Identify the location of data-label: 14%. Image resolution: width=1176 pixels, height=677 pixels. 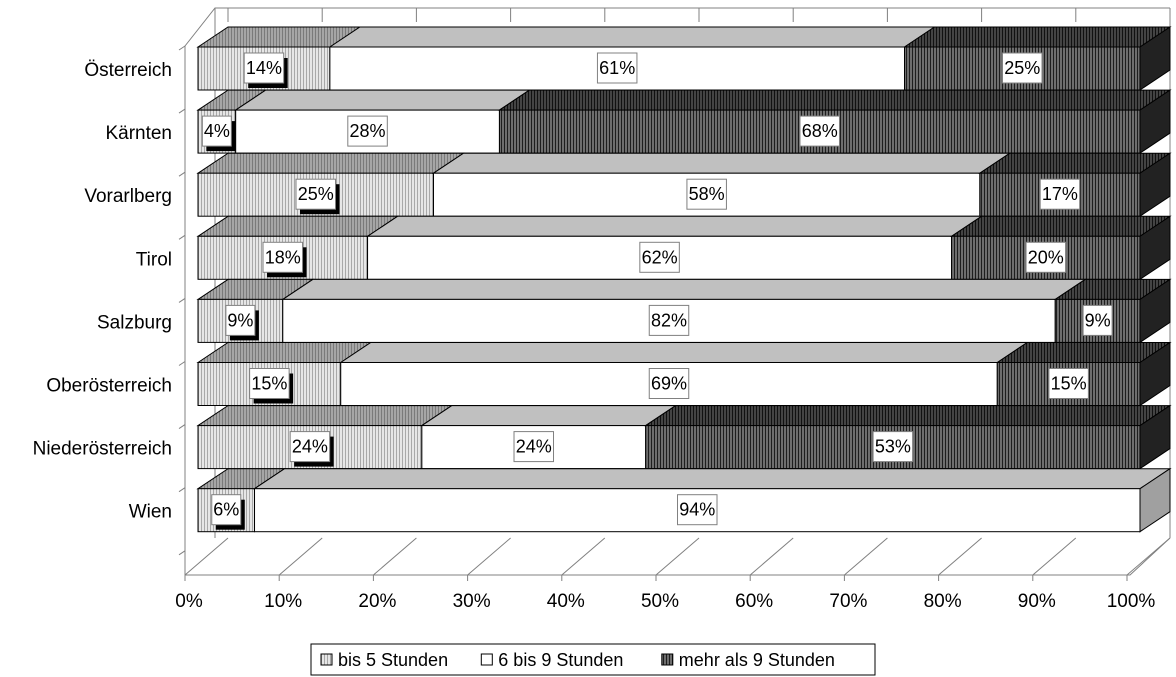
(265, 70).